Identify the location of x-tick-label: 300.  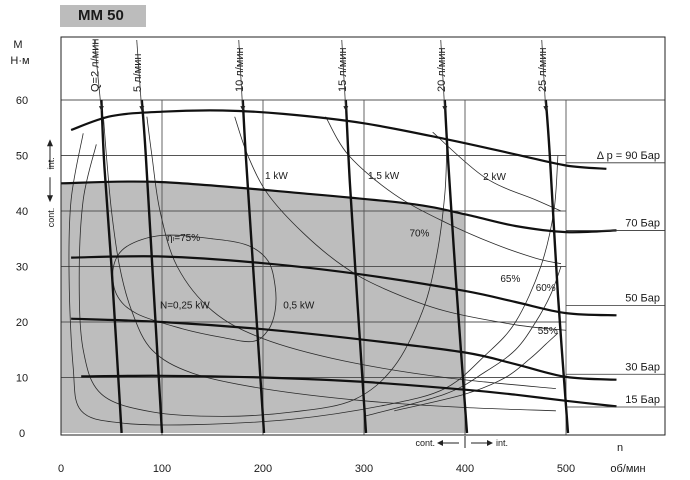
(364, 469).